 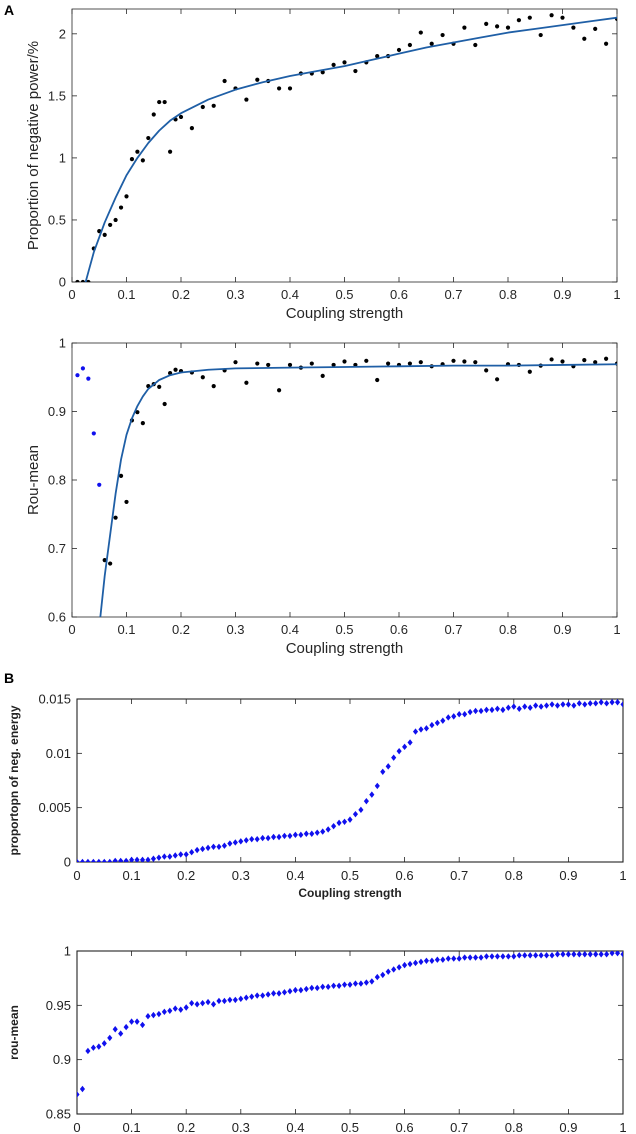 I want to click on b2-y-tick-label: 0.95, so click(x=58, y=1005).